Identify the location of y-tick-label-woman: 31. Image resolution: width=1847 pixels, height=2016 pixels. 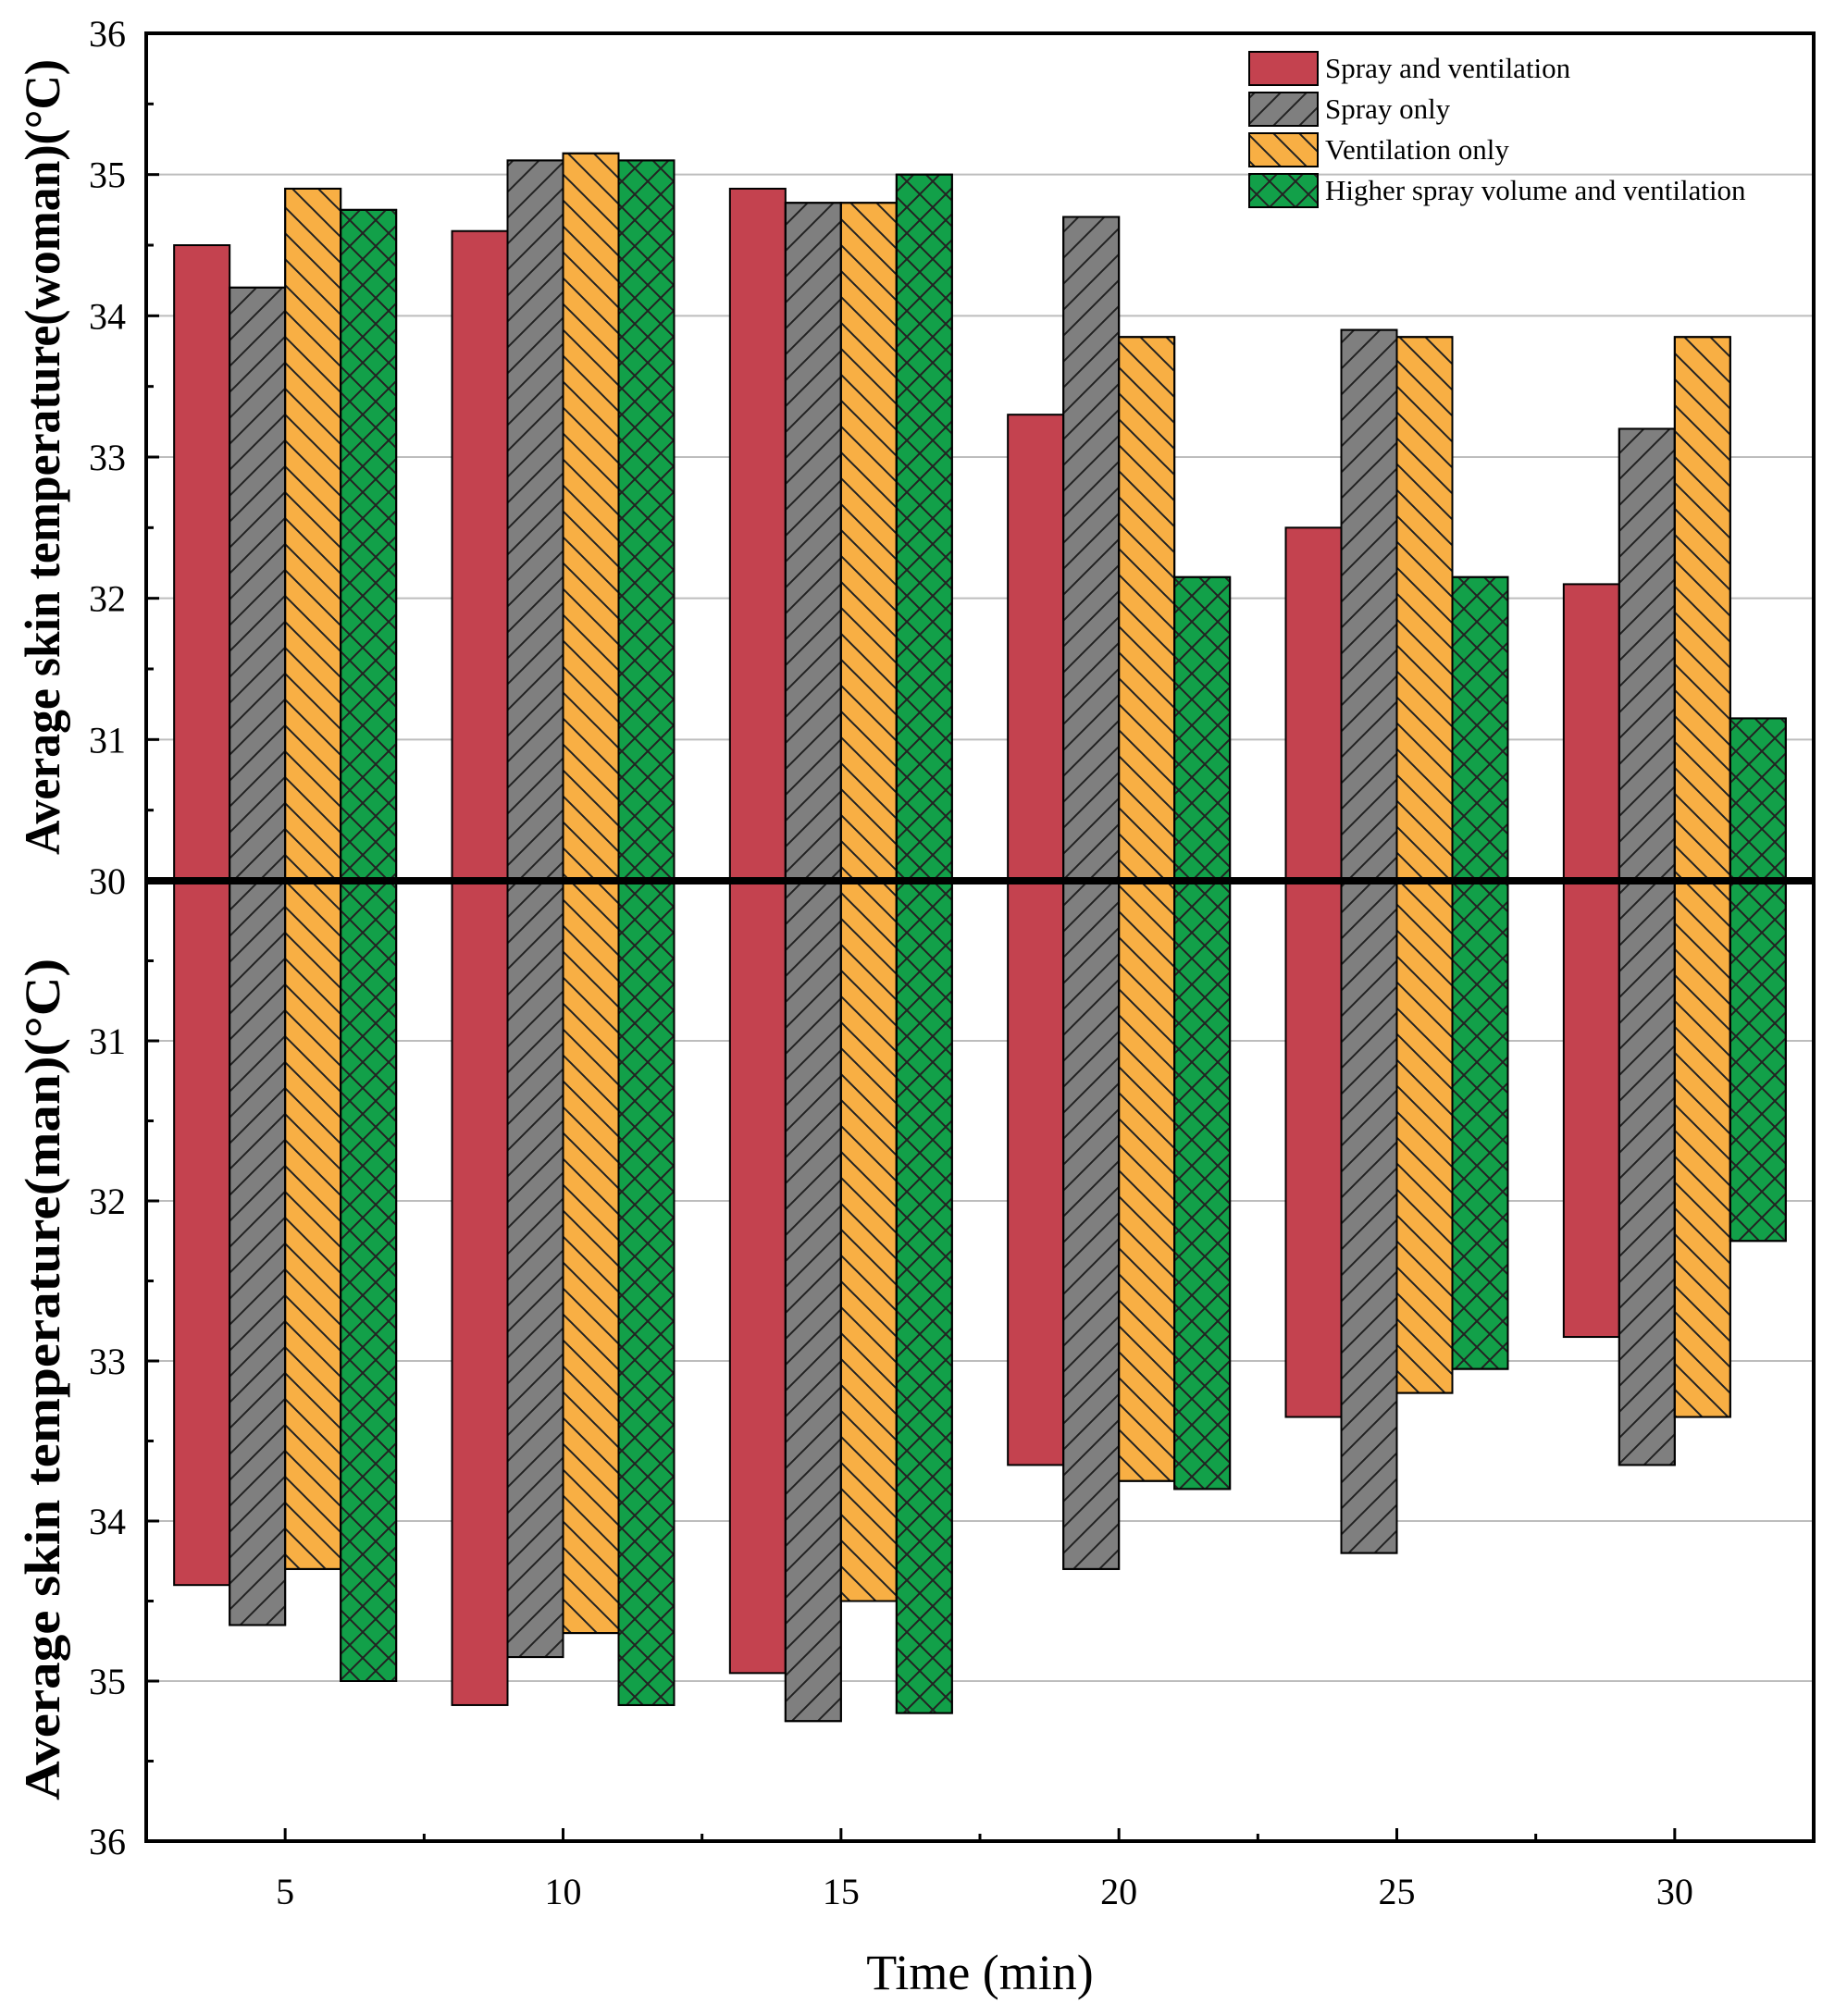
(107, 740).